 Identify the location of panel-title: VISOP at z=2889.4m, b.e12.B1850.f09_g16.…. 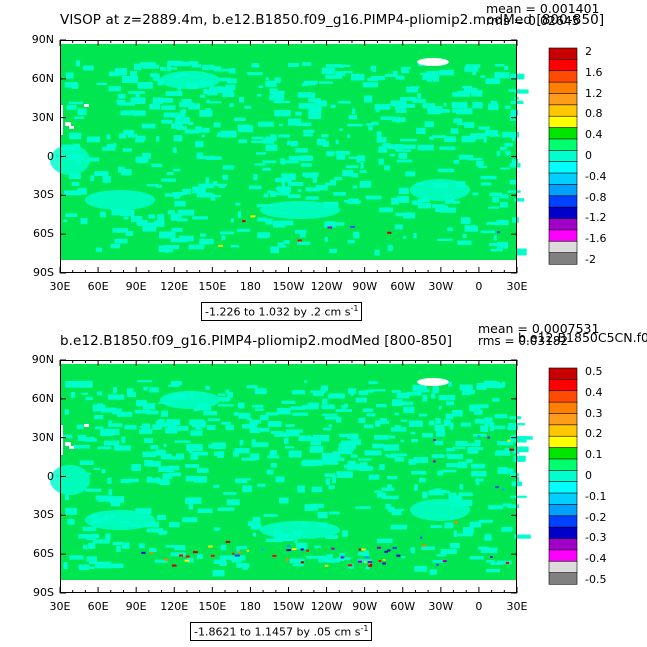
(332, 20).